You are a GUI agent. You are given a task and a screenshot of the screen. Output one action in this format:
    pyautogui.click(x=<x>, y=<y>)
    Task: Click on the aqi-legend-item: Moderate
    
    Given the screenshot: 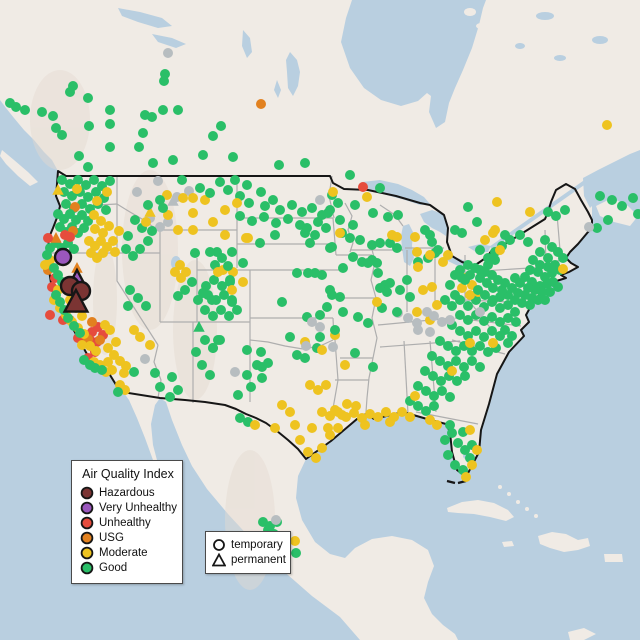 What is the action you would take?
    pyautogui.click(x=128, y=553)
    